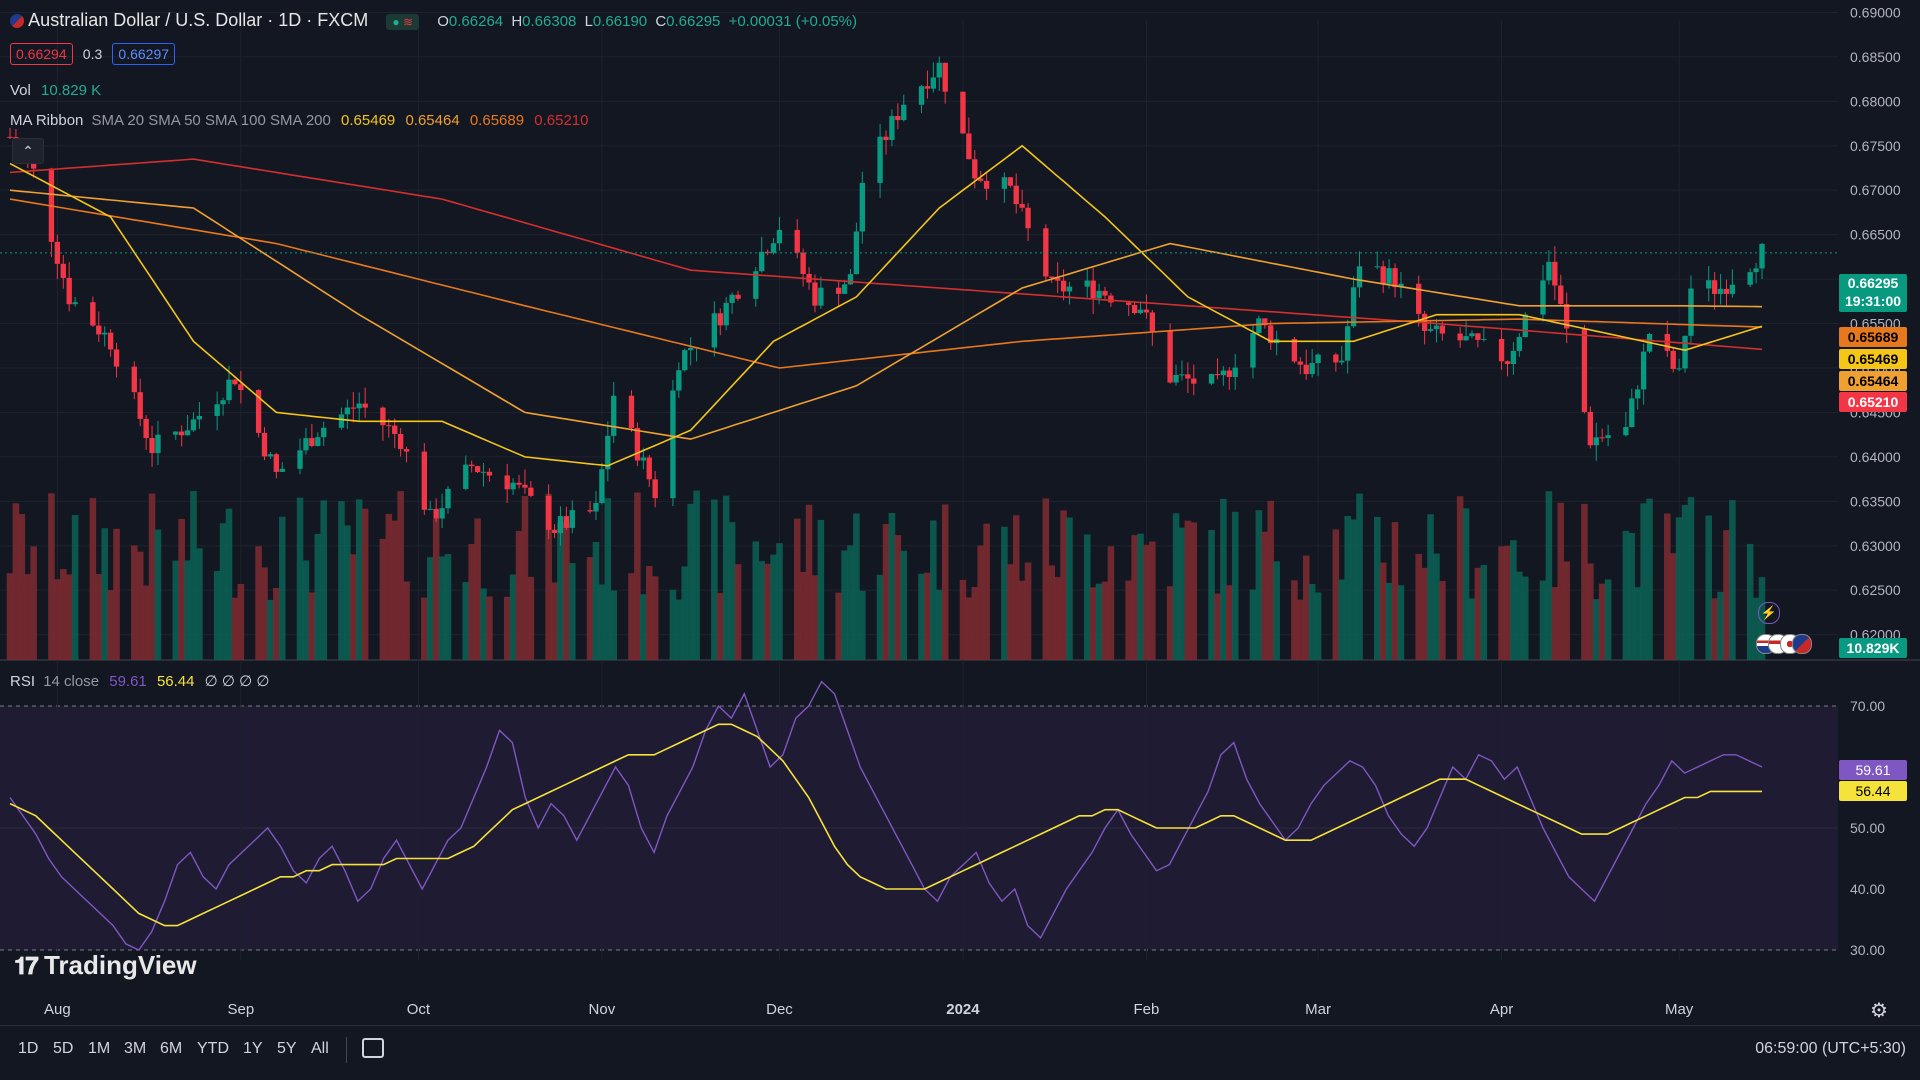 This screenshot has width=1920, height=1080. What do you see at coordinates (253, 1048) in the screenshot?
I see `timeframe-1y: 1Y` at bounding box center [253, 1048].